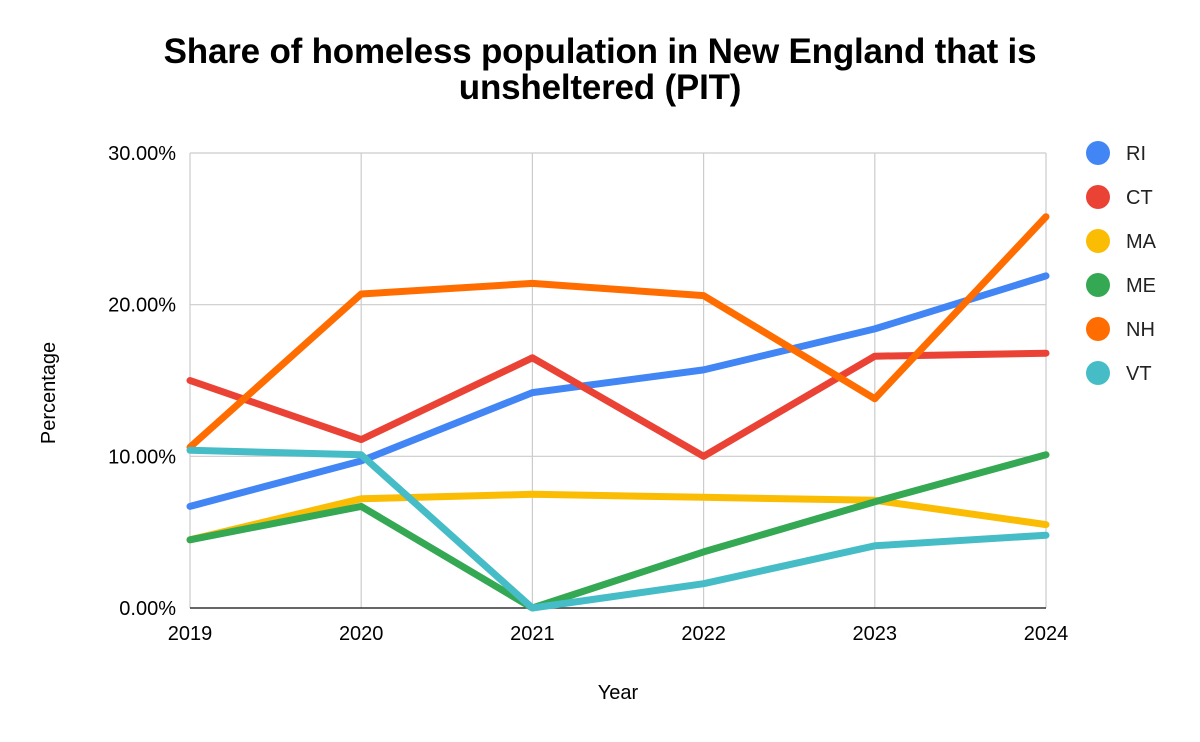 The image size is (1200, 742). Describe the element at coordinates (1098, 373) in the screenshot. I see `legend-marker-vt` at that location.